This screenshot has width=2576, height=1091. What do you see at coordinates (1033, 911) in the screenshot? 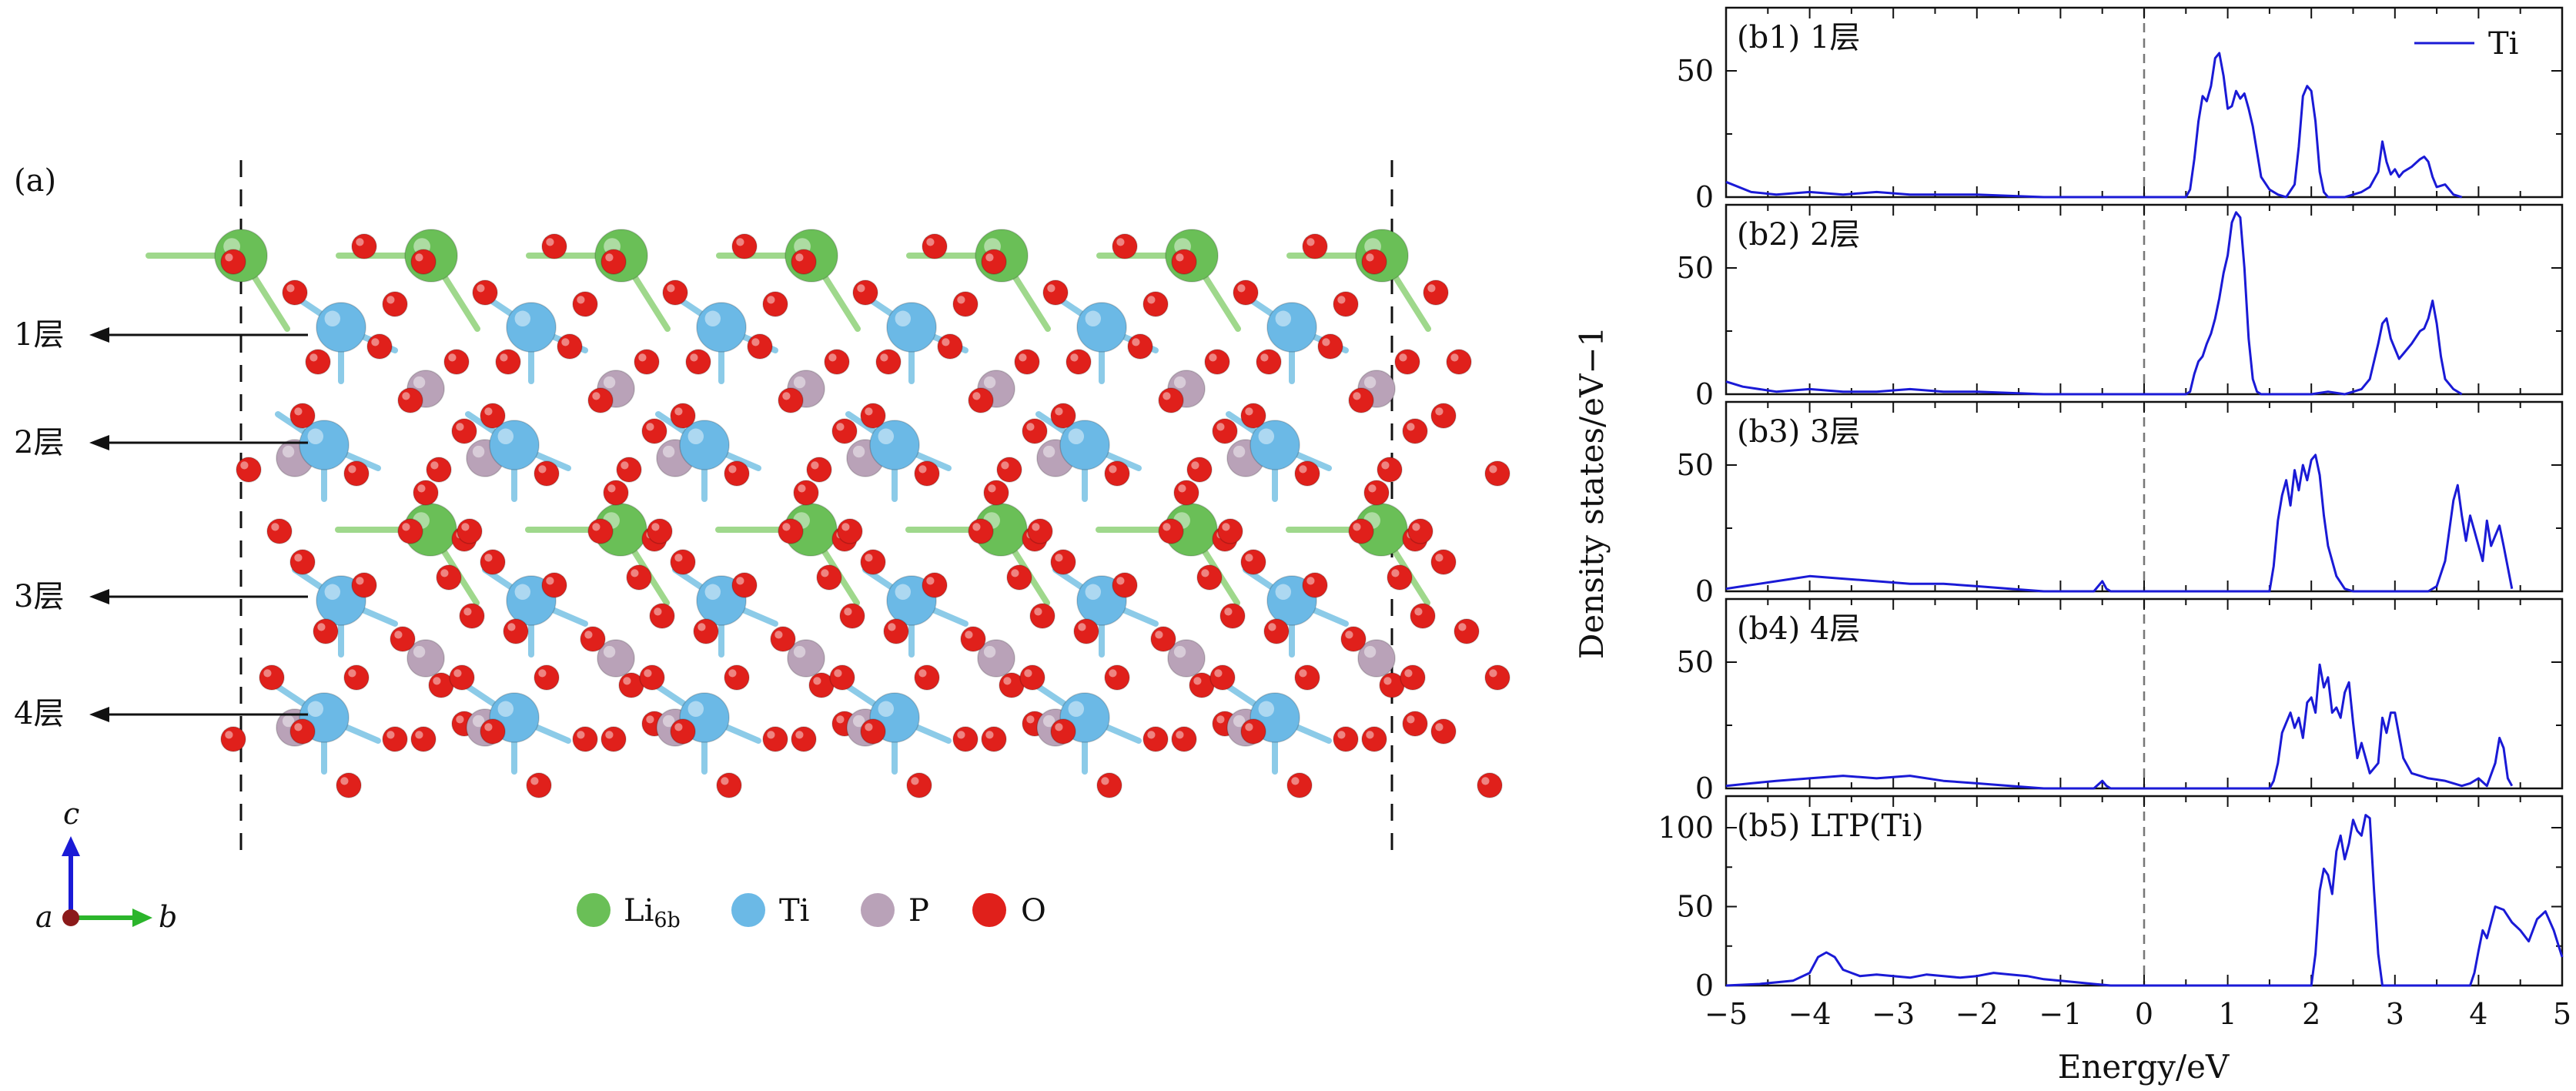
I see `o-legend-label: O` at bounding box center [1033, 911].